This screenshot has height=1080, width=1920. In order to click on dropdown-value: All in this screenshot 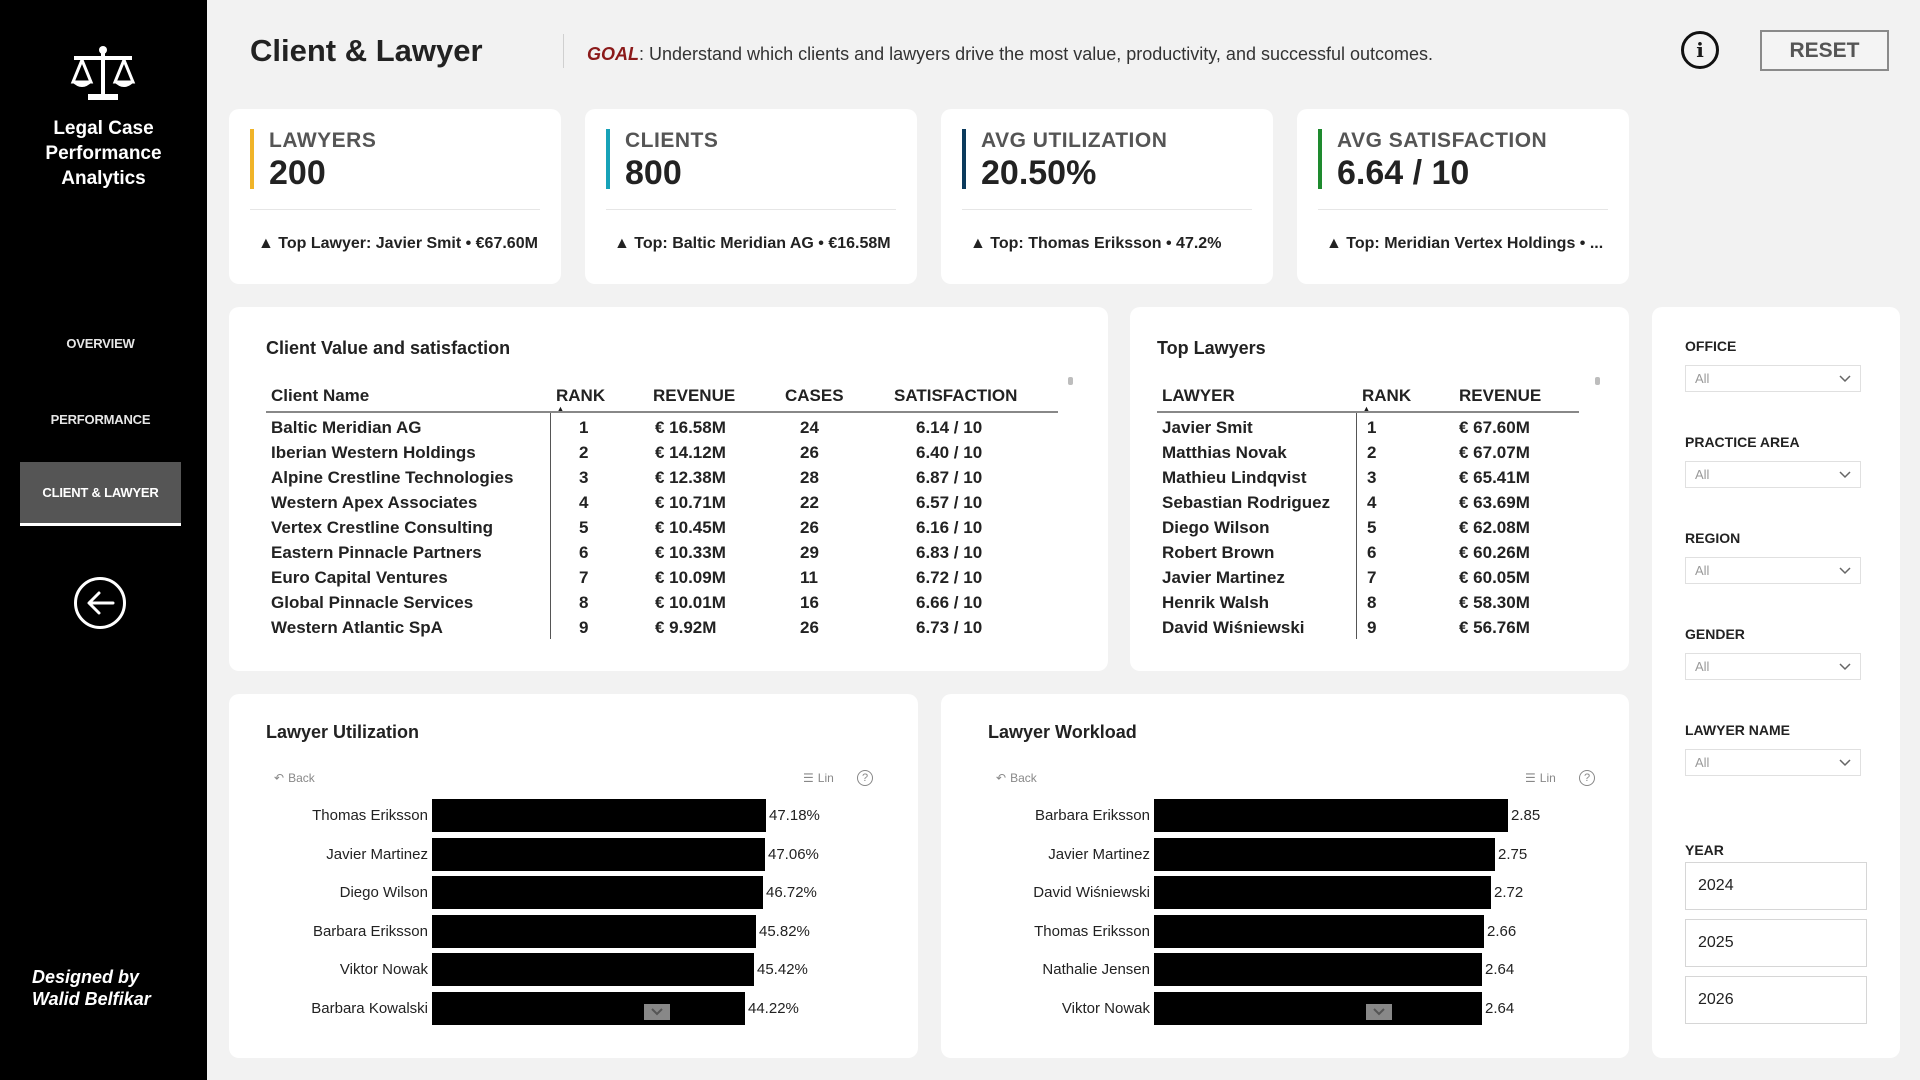, I will do `click(1702, 762)`.